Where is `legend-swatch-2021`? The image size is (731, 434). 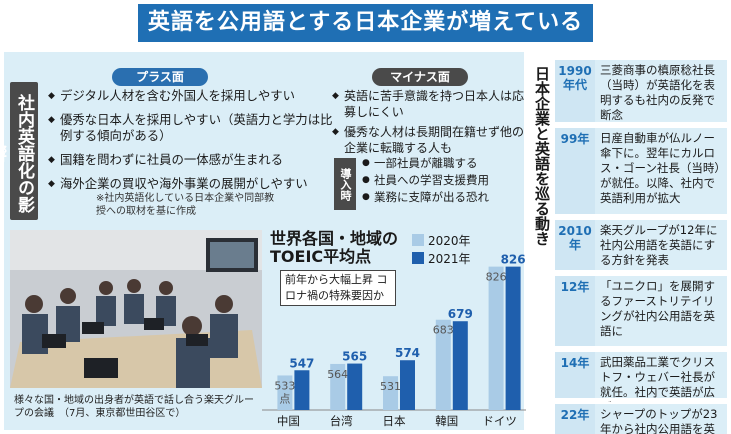 legend-swatch-2021 is located at coordinates (418, 258).